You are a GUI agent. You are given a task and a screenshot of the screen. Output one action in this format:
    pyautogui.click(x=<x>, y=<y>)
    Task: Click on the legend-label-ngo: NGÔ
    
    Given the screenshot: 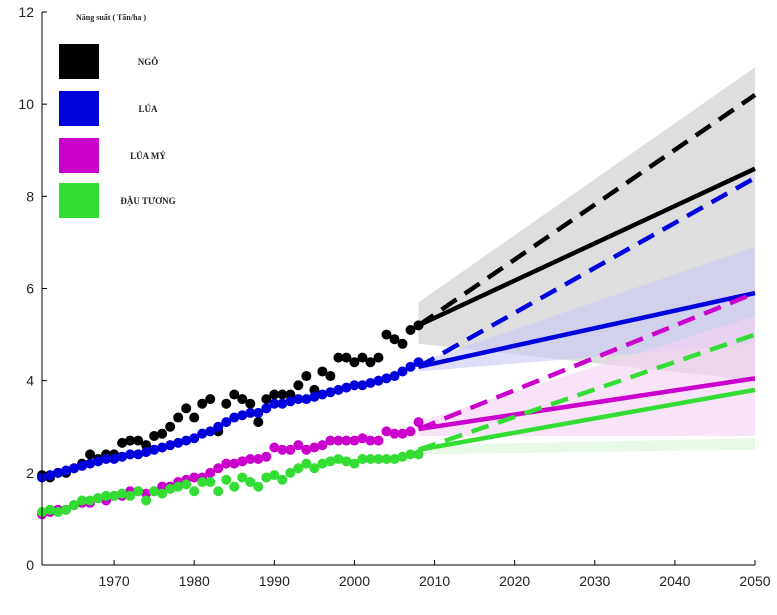 What is the action you would take?
    pyautogui.click(x=148, y=62)
    